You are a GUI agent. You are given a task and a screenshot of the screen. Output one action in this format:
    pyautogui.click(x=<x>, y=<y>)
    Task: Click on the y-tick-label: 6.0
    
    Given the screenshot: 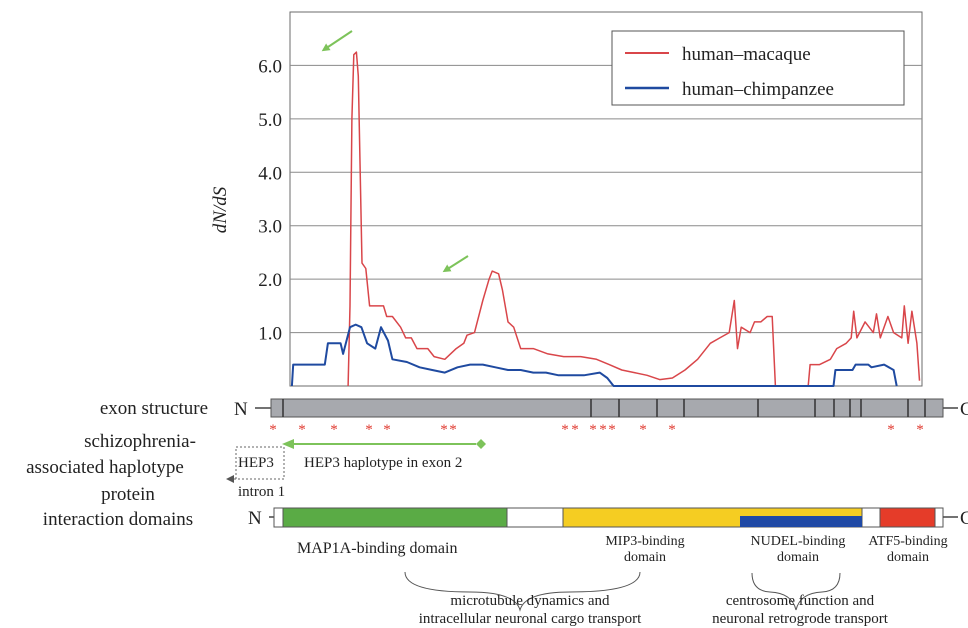 What is the action you would take?
    pyautogui.click(x=270, y=66)
    